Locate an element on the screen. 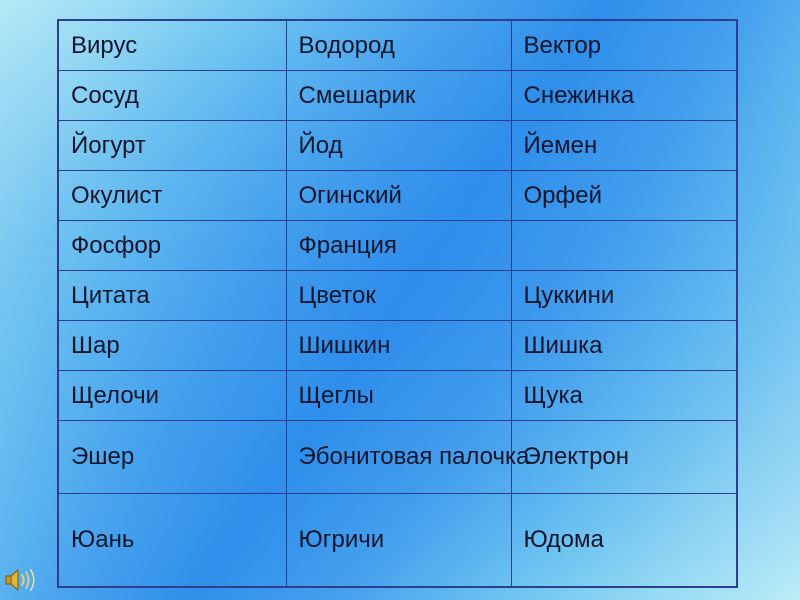 The image size is (800, 600). table-cell: Водород is located at coordinates (398, 45).